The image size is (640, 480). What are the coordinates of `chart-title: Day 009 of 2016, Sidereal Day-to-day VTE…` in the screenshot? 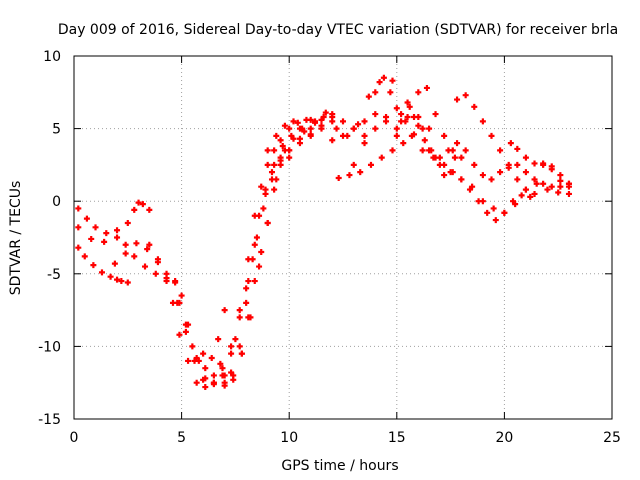 It's located at (338, 30).